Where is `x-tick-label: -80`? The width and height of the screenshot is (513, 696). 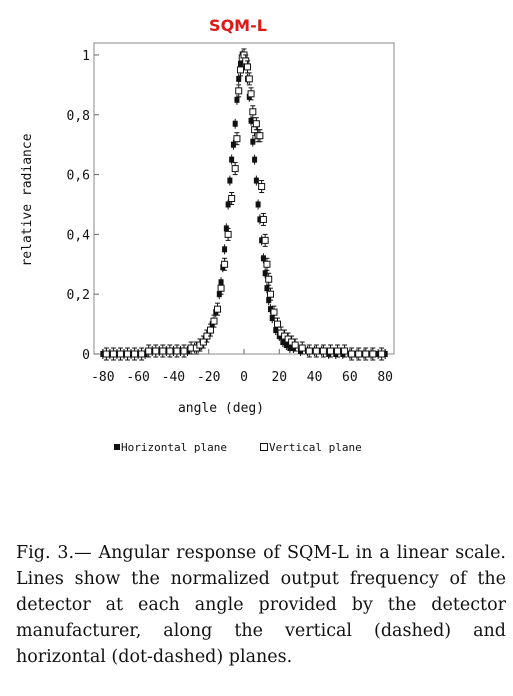 x-tick-label: -80 is located at coordinates (102, 377).